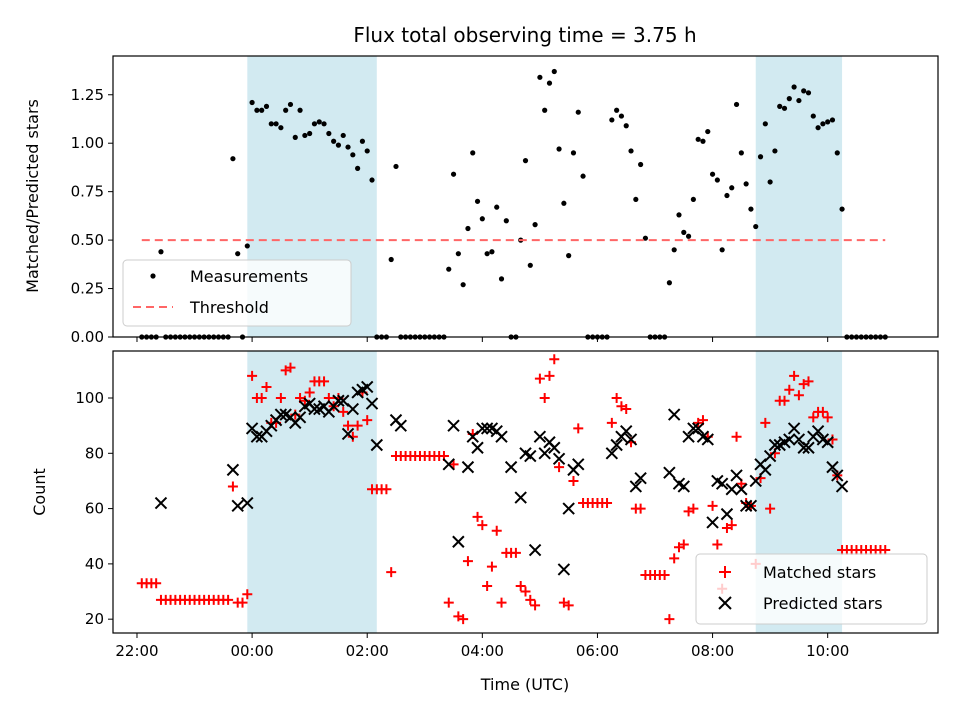 The width and height of the screenshot is (960, 720). What do you see at coordinates (32, 196) in the screenshot?
I see `ratio-y-axis-label: Matched/Predicted stars` at bounding box center [32, 196].